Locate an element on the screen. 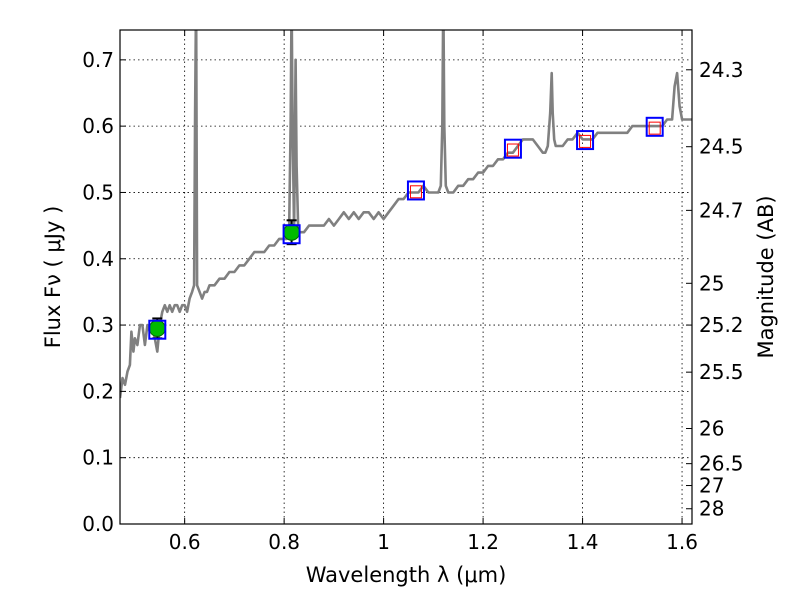 The height and width of the screenshot is (600, 800). y-tick-label: 0.6 is located at coordinates (98, 126).